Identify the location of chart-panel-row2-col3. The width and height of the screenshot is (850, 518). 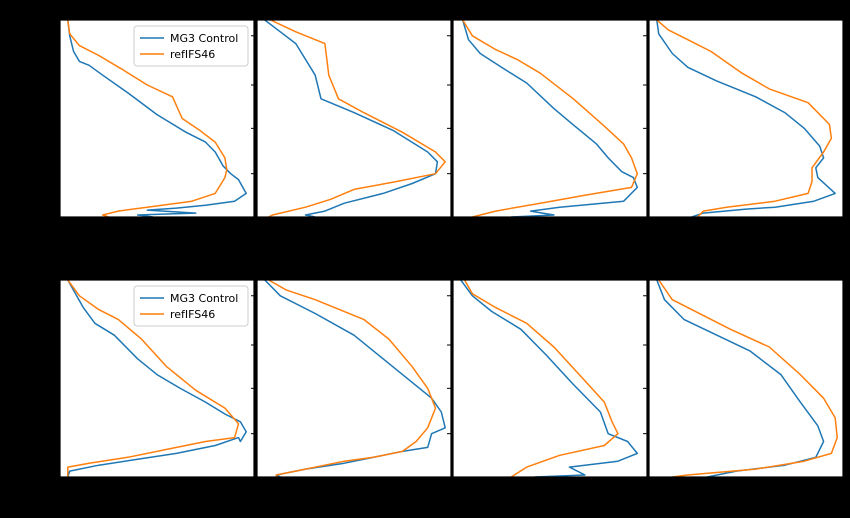
(547, 378).